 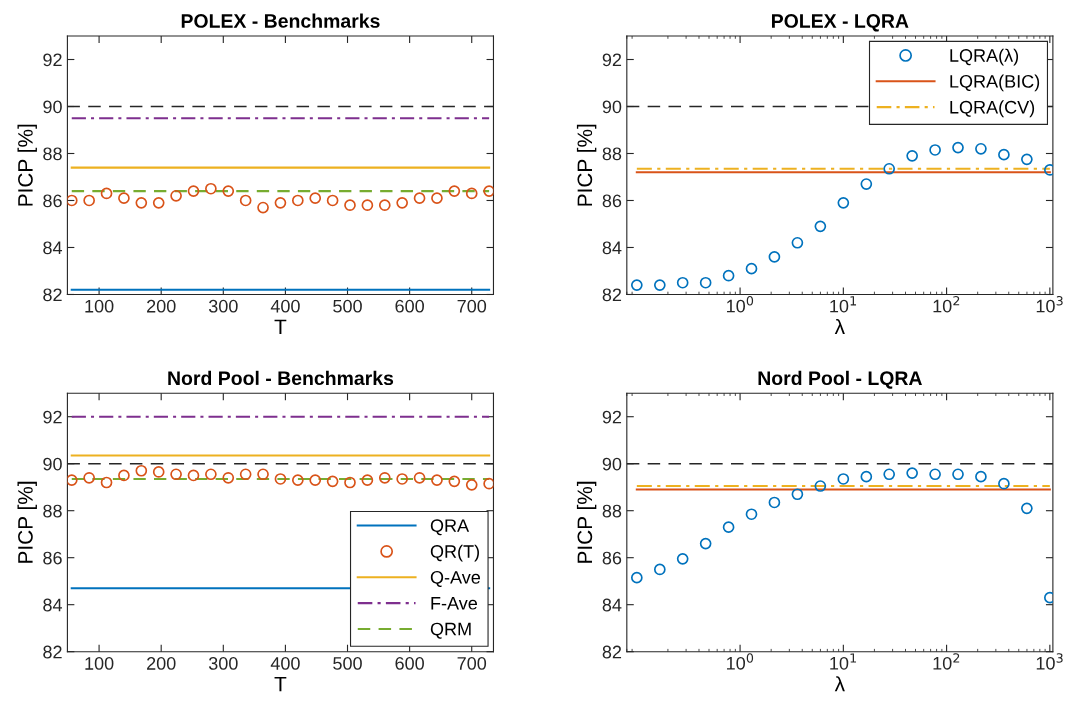 I want to click on legend-label: LQRA(BIC), so click(x=995, y=83).